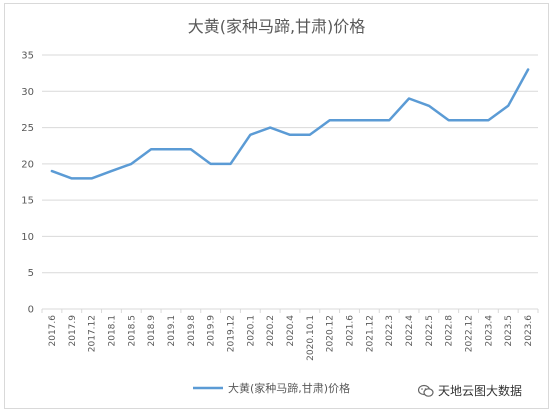  Describe the element at coordinates (410, 331) in the screenshot. I see `x-tick-label: 2022.4` at that location.